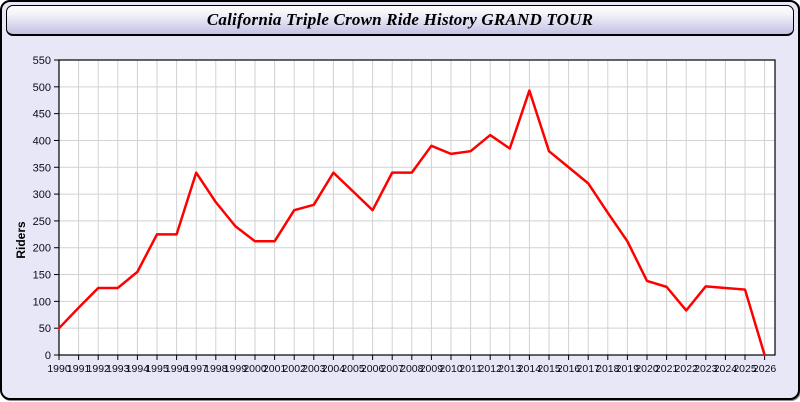 The width and height of the screenshot is (800, 402). Describe the element at coordinates (118, 369) in the screenshot. I see `x-tick-label: 1993` at that location.